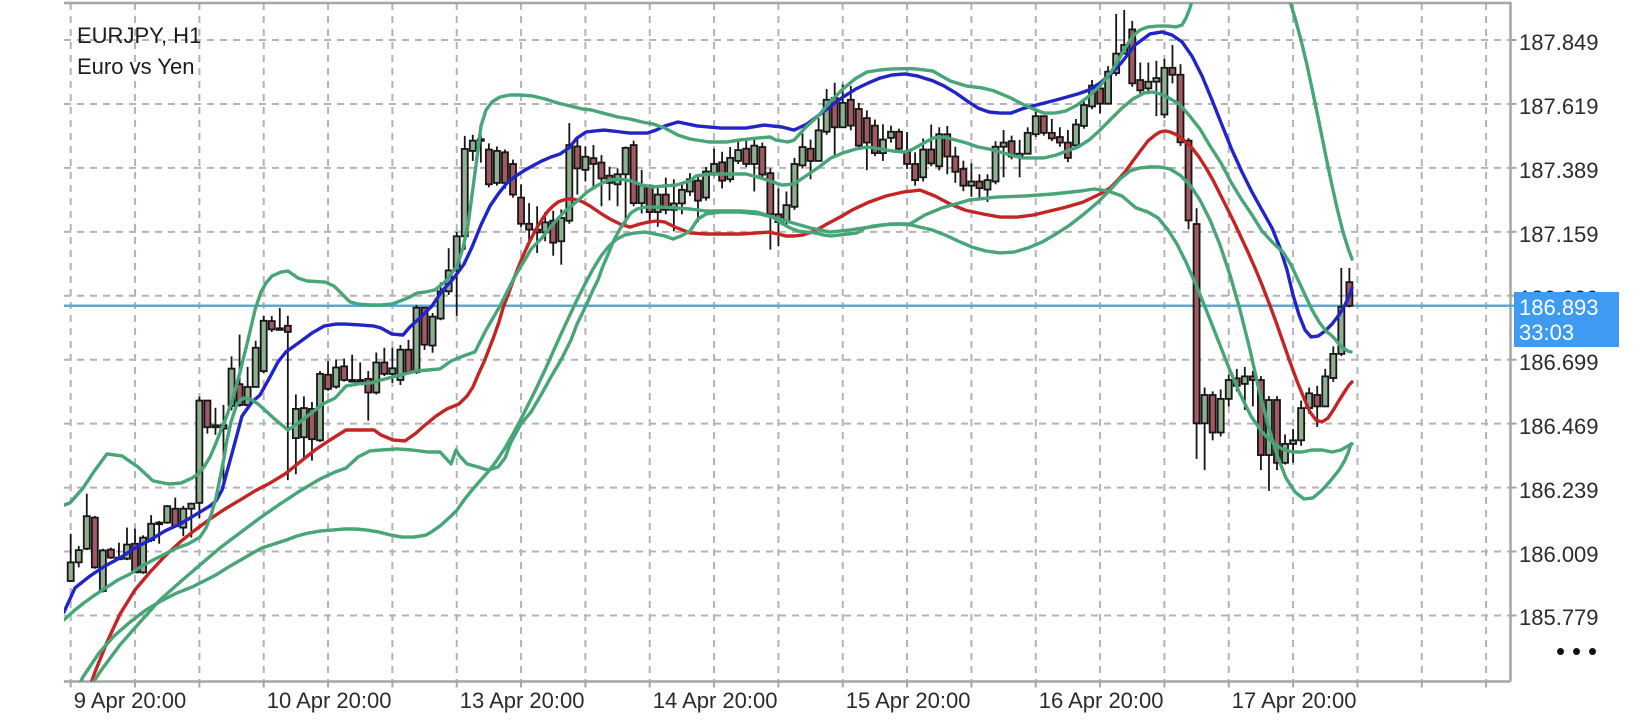 This screenshot has height=720, width=1640. Describe the element at coordinates (139, 35) in the screenshot. I see `symbol-name: EURJPY, H1` at that location.